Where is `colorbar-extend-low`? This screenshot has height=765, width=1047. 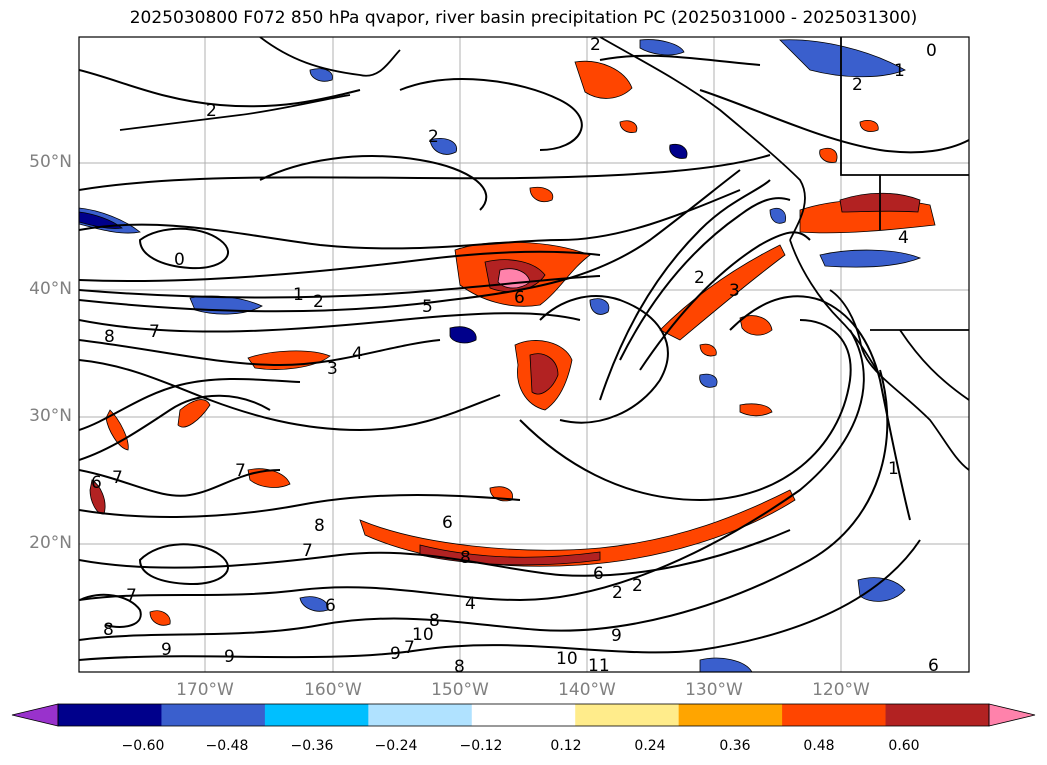
colorbar-extend-low is located at coordinates (35, 715).